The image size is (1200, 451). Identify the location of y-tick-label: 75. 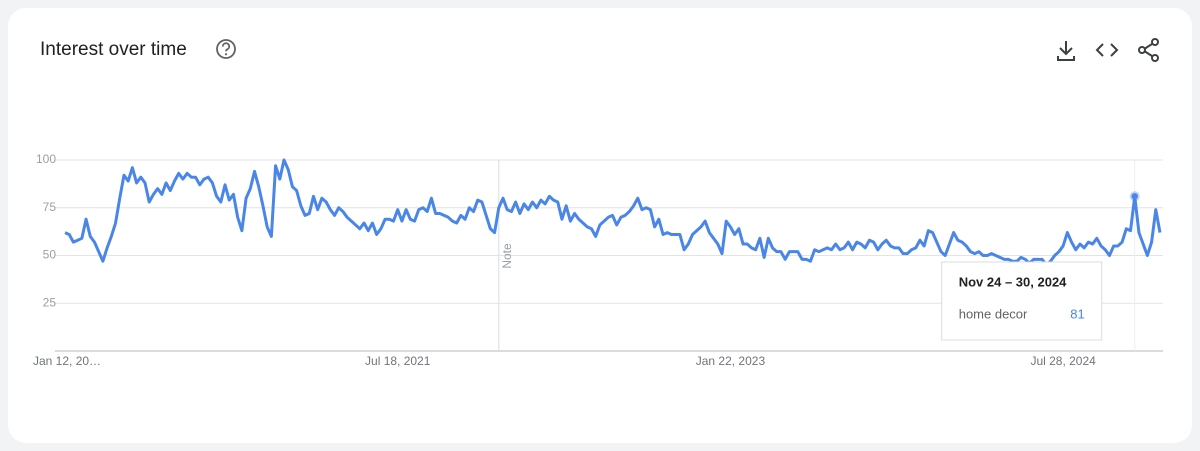
(50, 207).